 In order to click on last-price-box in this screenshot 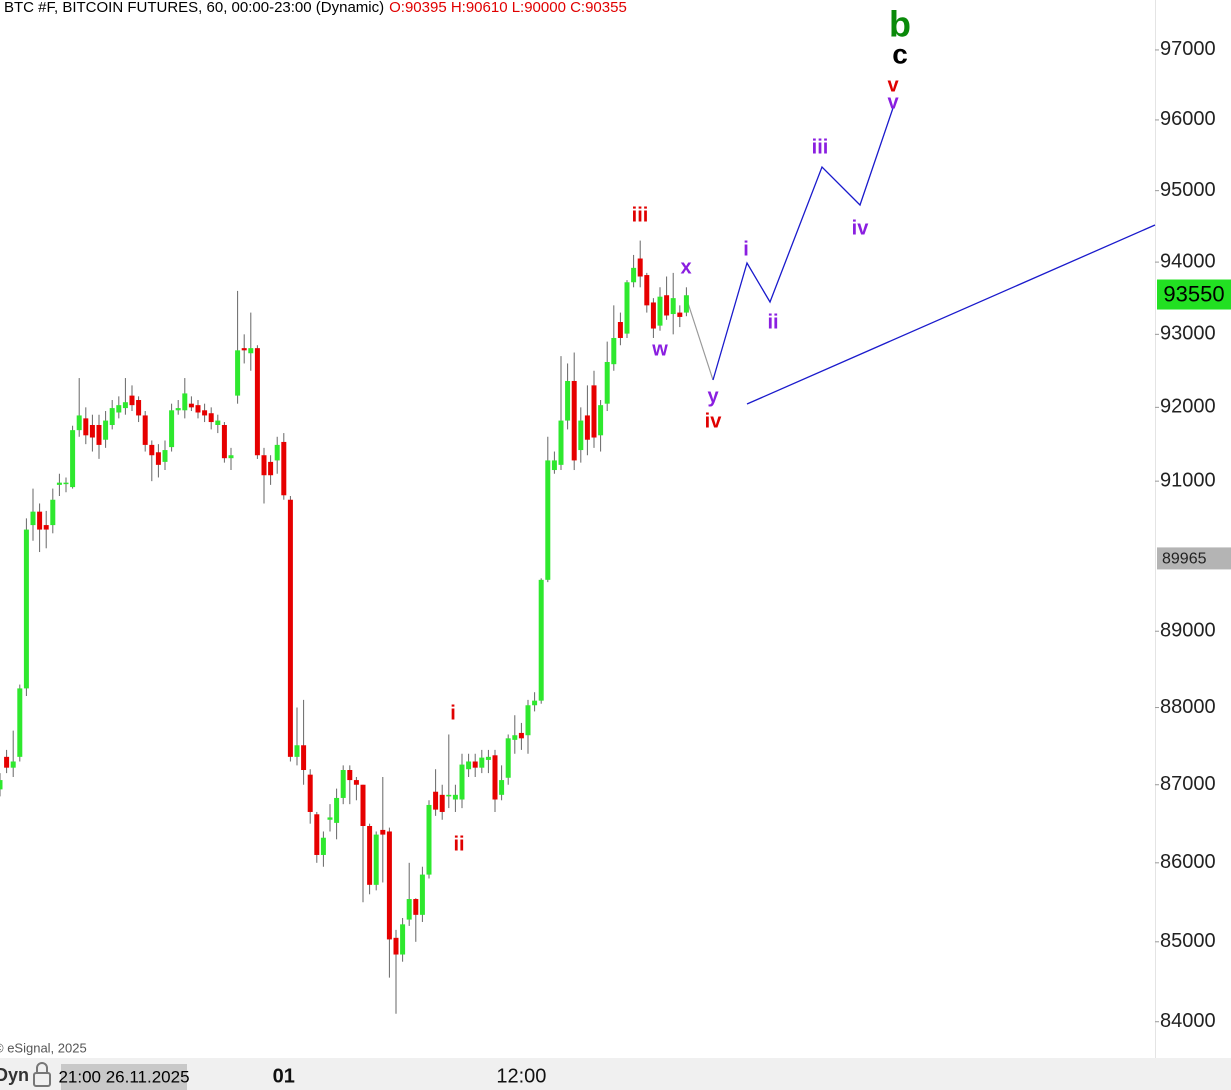, I will do `click(1194, 294)`.